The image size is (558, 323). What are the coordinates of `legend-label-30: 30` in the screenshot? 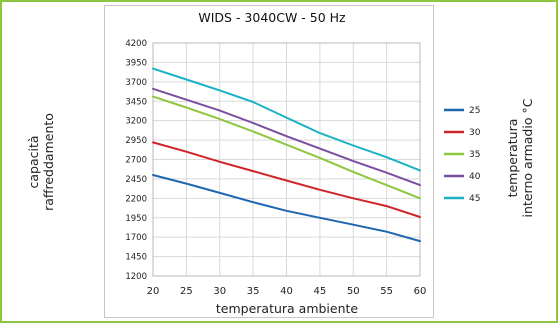 It's located at (475, 133).